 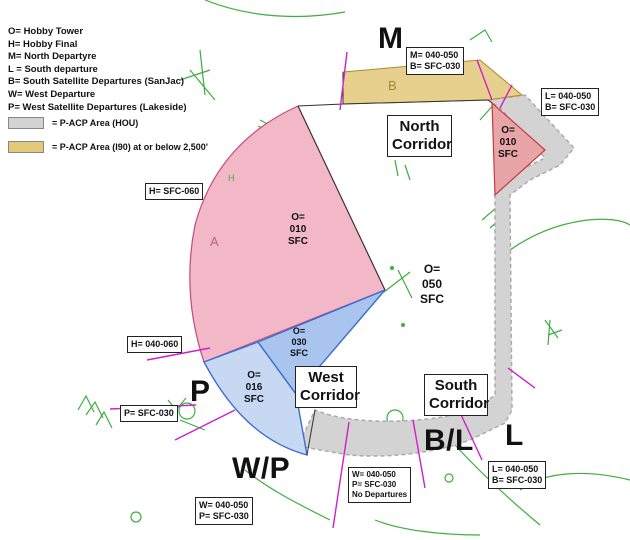 I want to click on south-corridor-label: South Corridor, so click(x=456, y=395).